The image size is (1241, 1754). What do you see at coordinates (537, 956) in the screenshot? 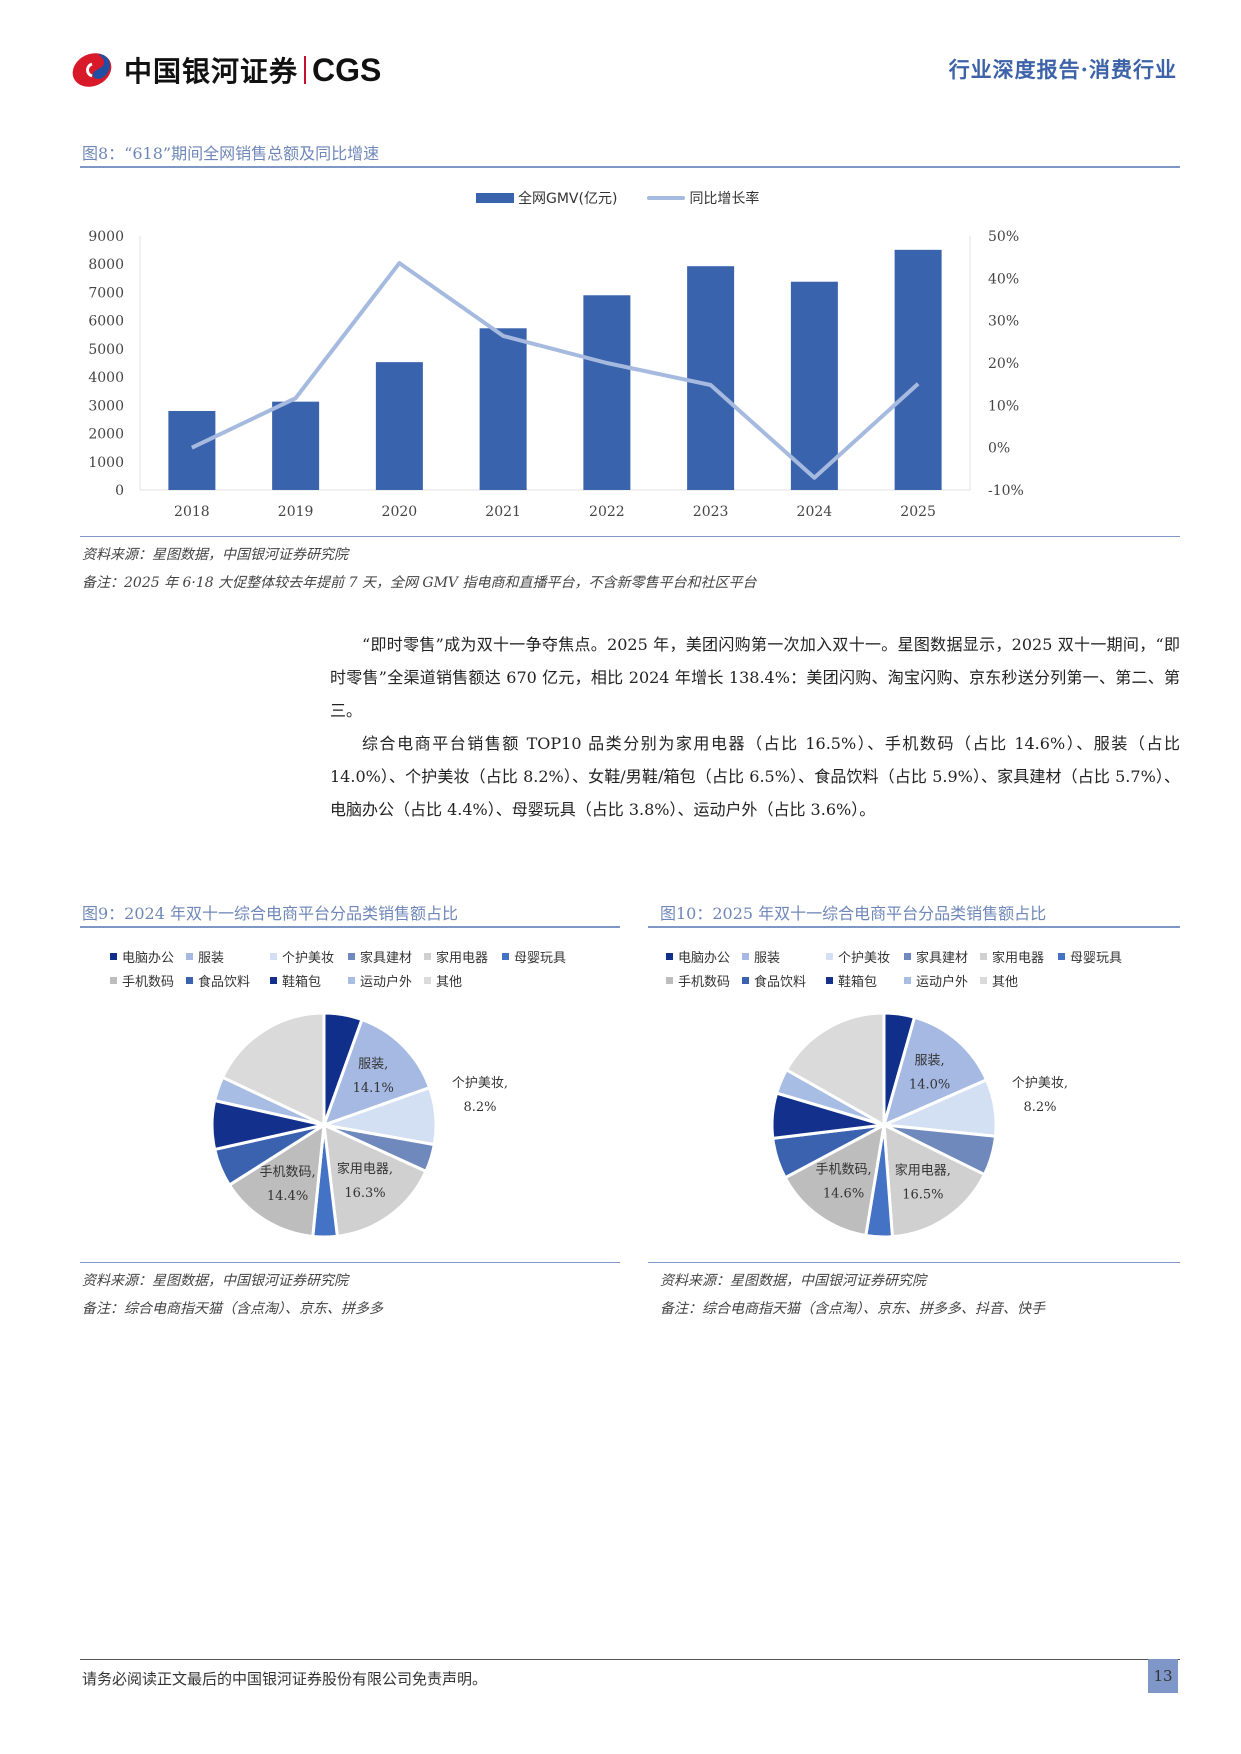
I see `legend-item: 母婴玩具` at bounding box center [537, 956].